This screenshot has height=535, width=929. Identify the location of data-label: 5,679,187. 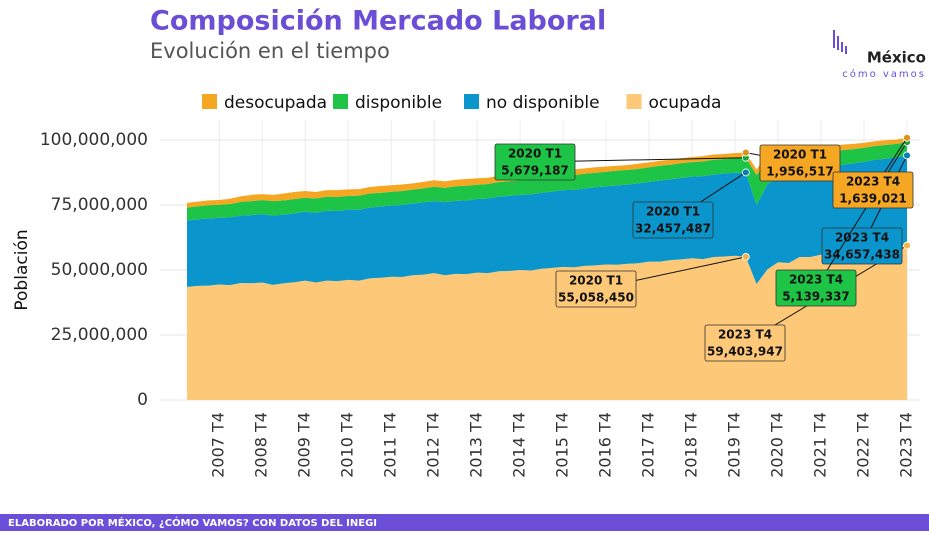
(535, 171).